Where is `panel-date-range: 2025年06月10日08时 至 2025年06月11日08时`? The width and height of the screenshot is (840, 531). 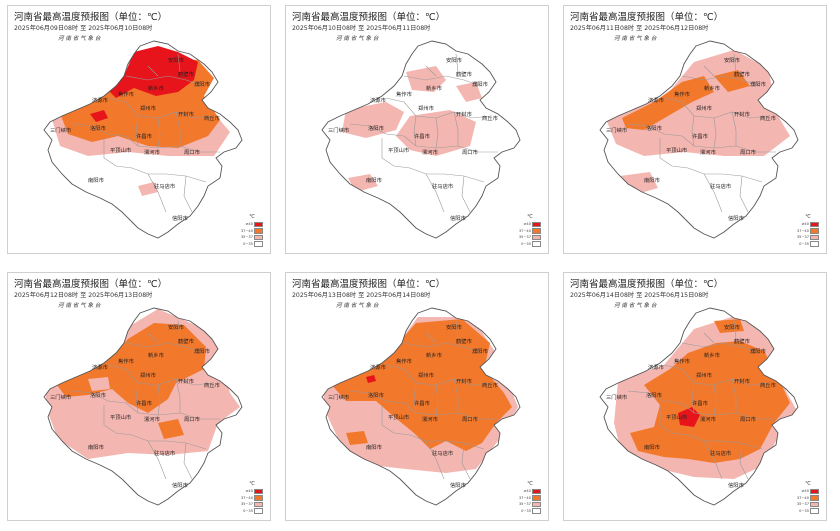
panel-date-range: 2025年06月10日08时 至 2025年06月11日08时 is located at coordinates (361, 28).